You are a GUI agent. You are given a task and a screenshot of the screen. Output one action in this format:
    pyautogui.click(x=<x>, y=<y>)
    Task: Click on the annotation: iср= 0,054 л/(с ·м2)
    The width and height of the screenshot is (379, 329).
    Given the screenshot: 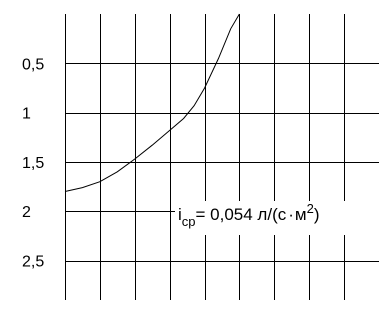 What is the action you would take?
    pyautogui.click(x=277, y=218)
    